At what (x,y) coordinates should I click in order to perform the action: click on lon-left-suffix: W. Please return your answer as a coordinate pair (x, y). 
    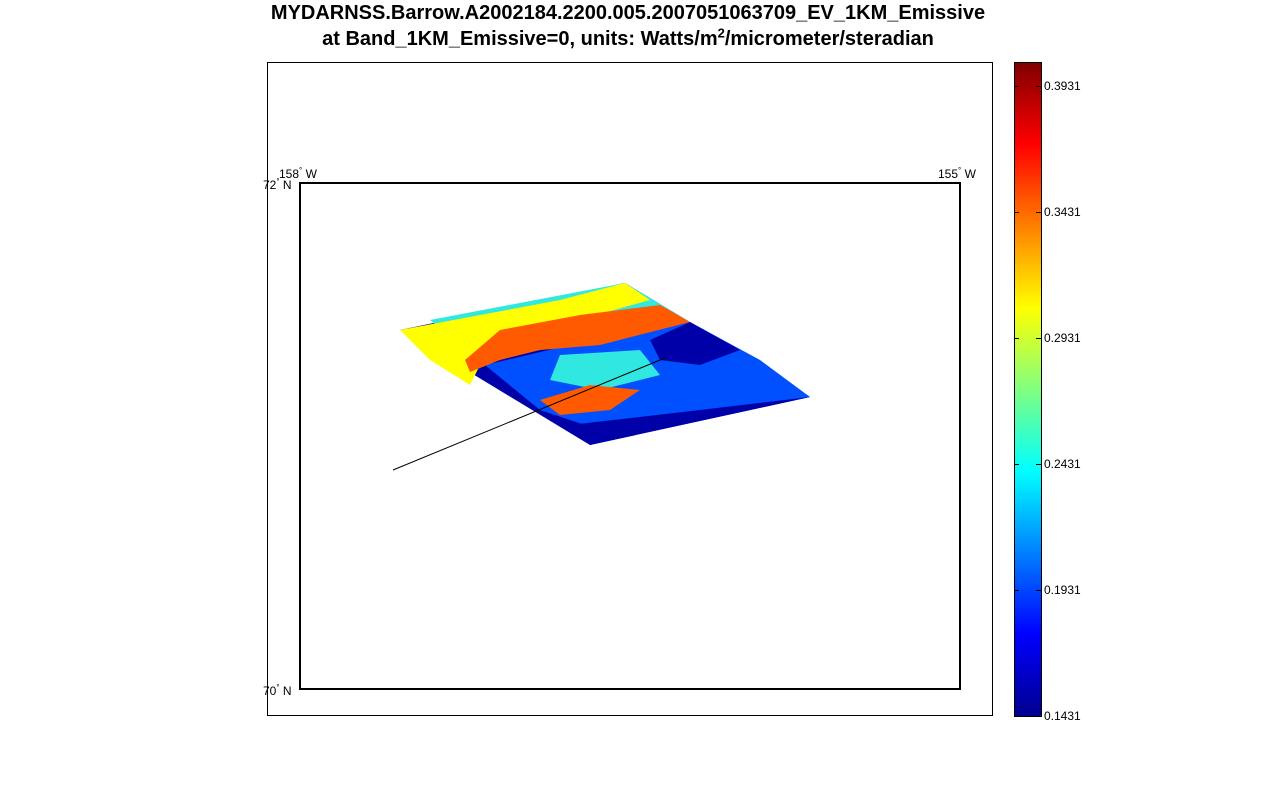
    Looking at the image, I should click on (311, 174).